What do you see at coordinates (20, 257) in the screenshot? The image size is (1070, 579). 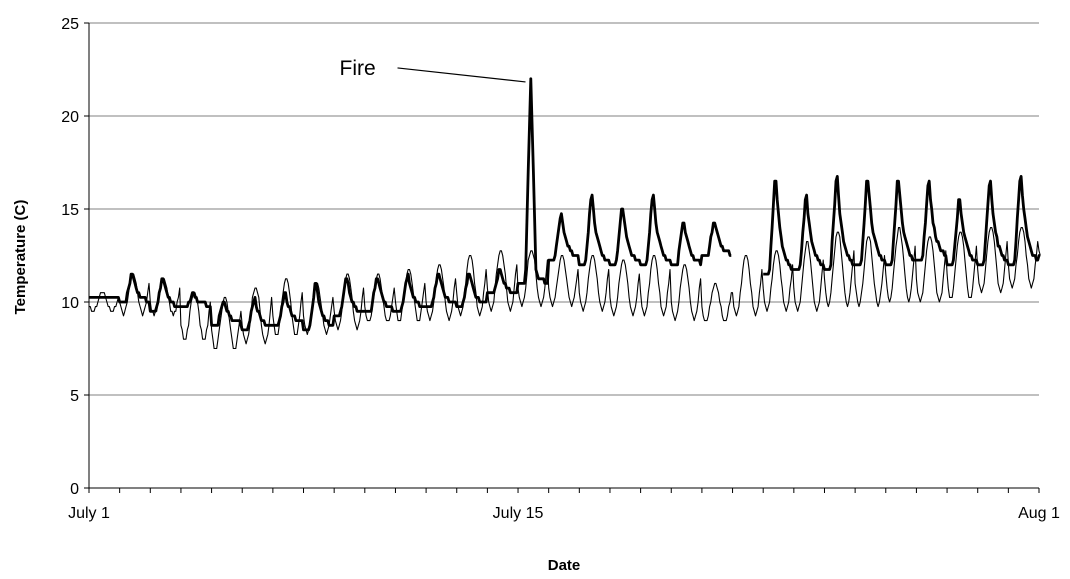 I see `y-axis-title: Temperature (C)` at bounding box center [20, 257].